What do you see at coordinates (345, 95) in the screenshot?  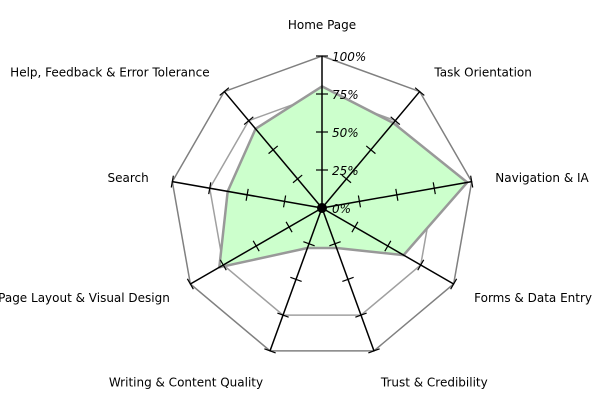 I see `radial-tick-label: 75%` at bounding box center [345, 95].